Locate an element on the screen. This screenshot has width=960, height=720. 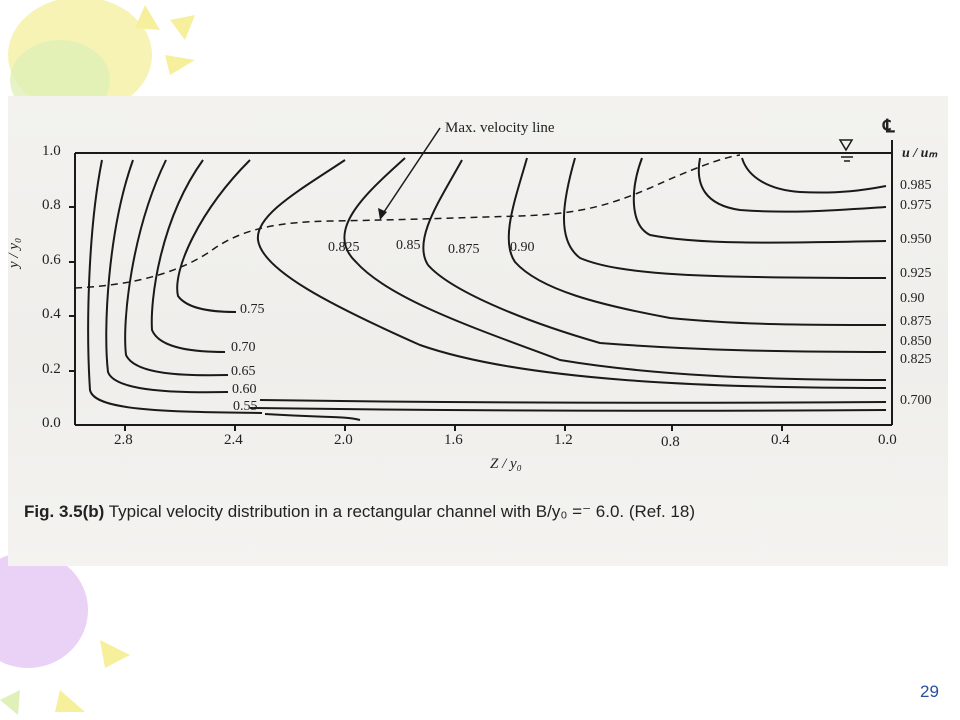
contour-label: 0.65 is located at coordinates (243, 371).